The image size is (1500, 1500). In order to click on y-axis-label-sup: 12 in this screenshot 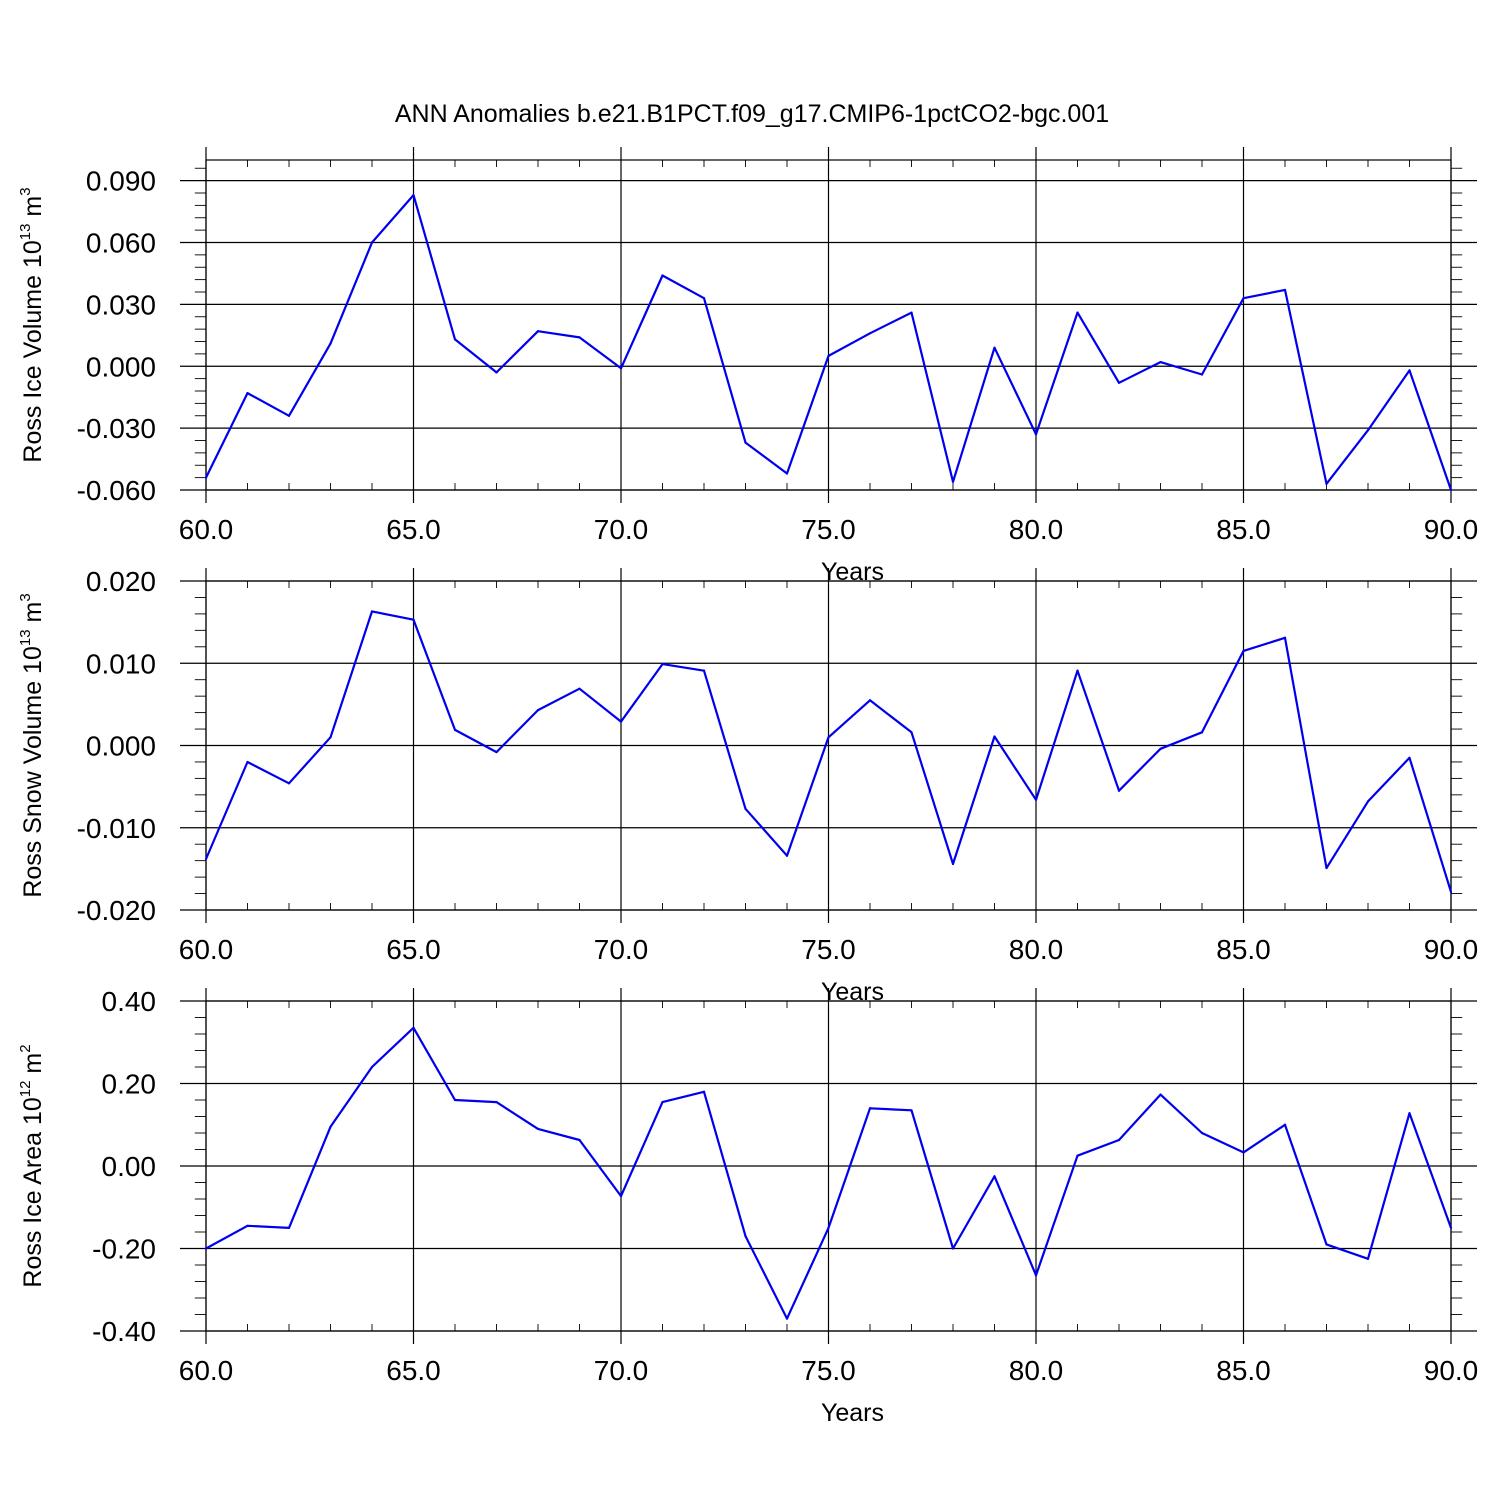, I will do `click(25, 1089)`.